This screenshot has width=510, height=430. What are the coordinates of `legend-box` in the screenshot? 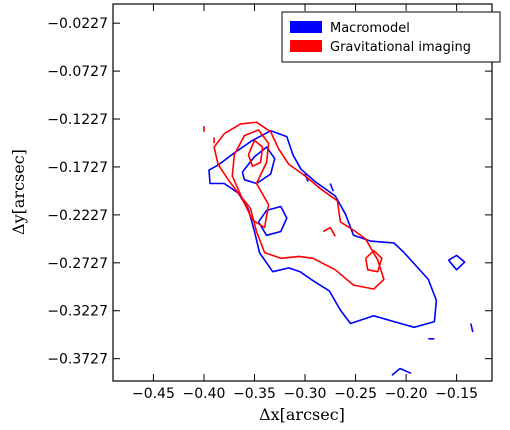 It's located at (391, 37).